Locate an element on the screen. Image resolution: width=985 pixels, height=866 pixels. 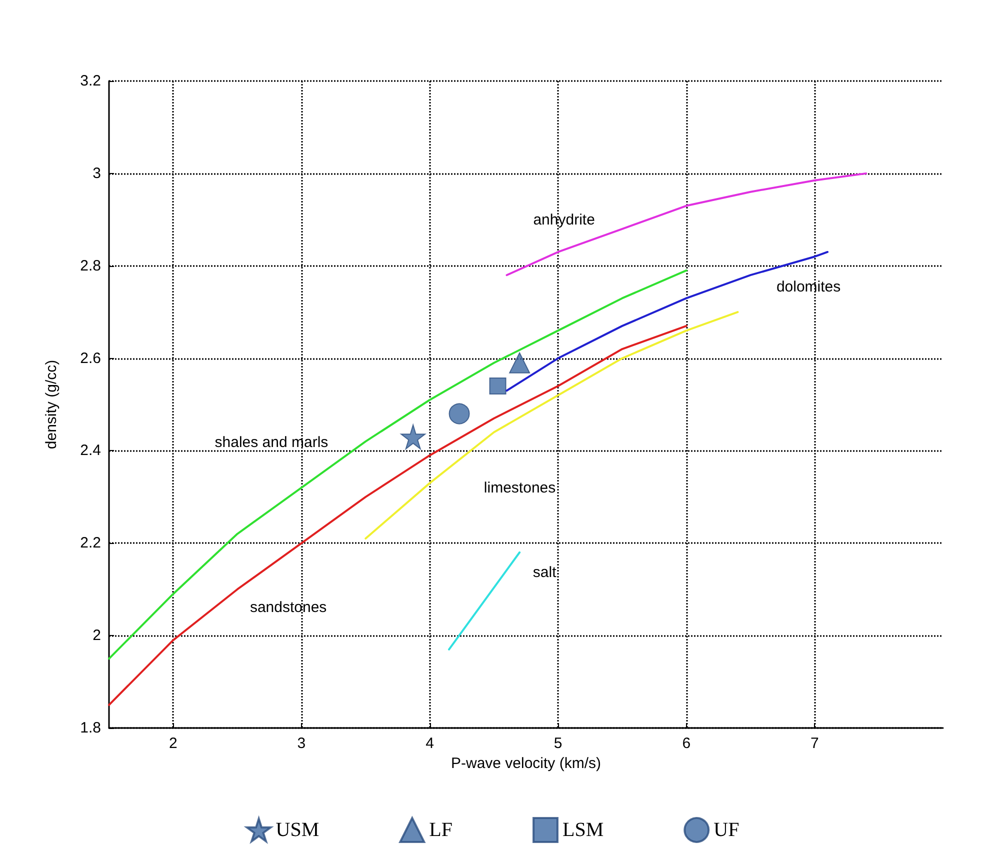
y-tick-label: 2.4 is located at coordinates (90, 451).